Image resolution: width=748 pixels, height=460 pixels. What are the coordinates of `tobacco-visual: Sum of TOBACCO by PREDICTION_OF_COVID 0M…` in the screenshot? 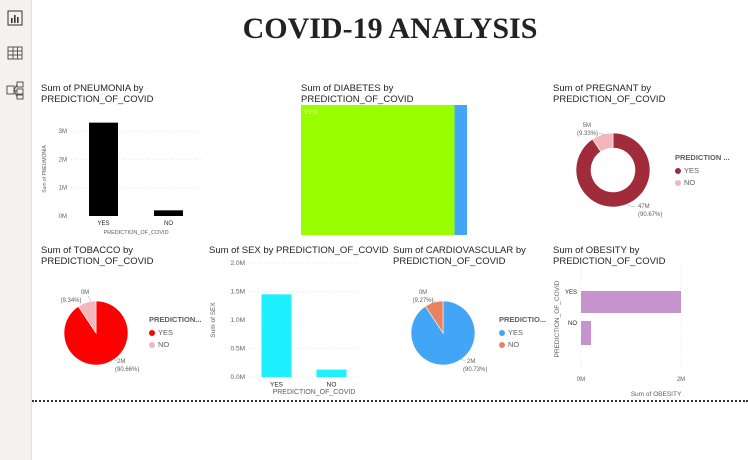 It's located at (126, 320).